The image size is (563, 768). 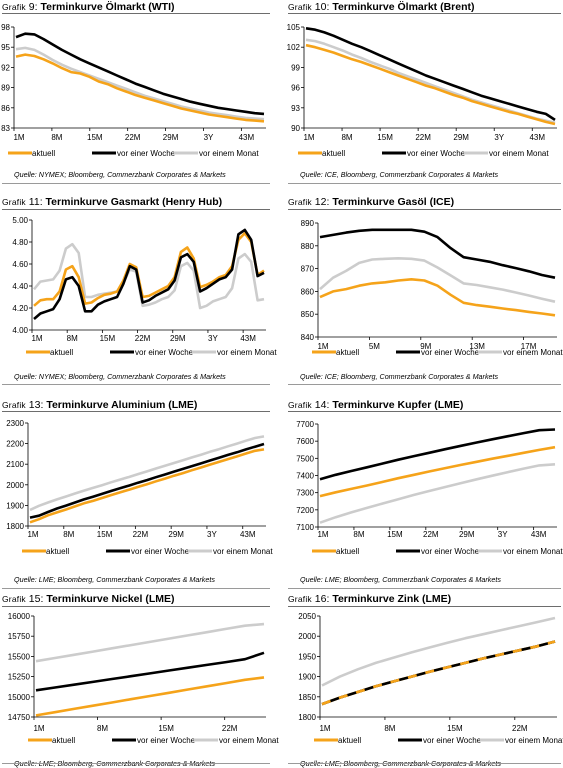 I want to click on y-tick-label: 4.40, so click(x=20, y=286).